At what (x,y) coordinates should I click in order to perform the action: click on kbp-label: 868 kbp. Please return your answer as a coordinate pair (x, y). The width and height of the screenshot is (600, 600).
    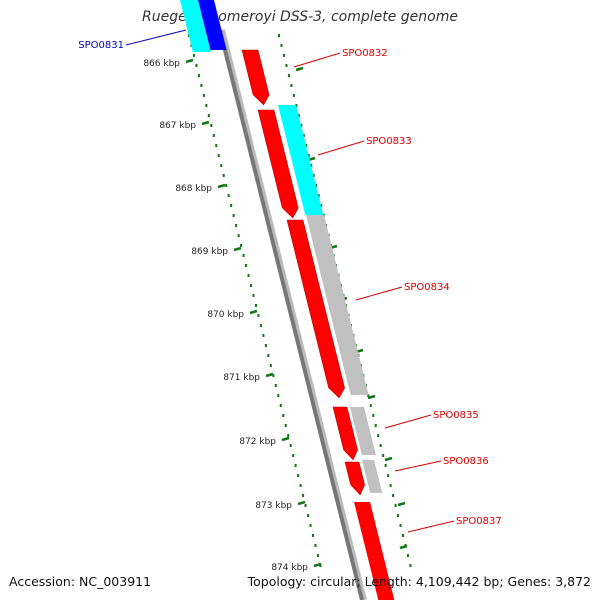
    Looking at the image, I should click on (193, 189).